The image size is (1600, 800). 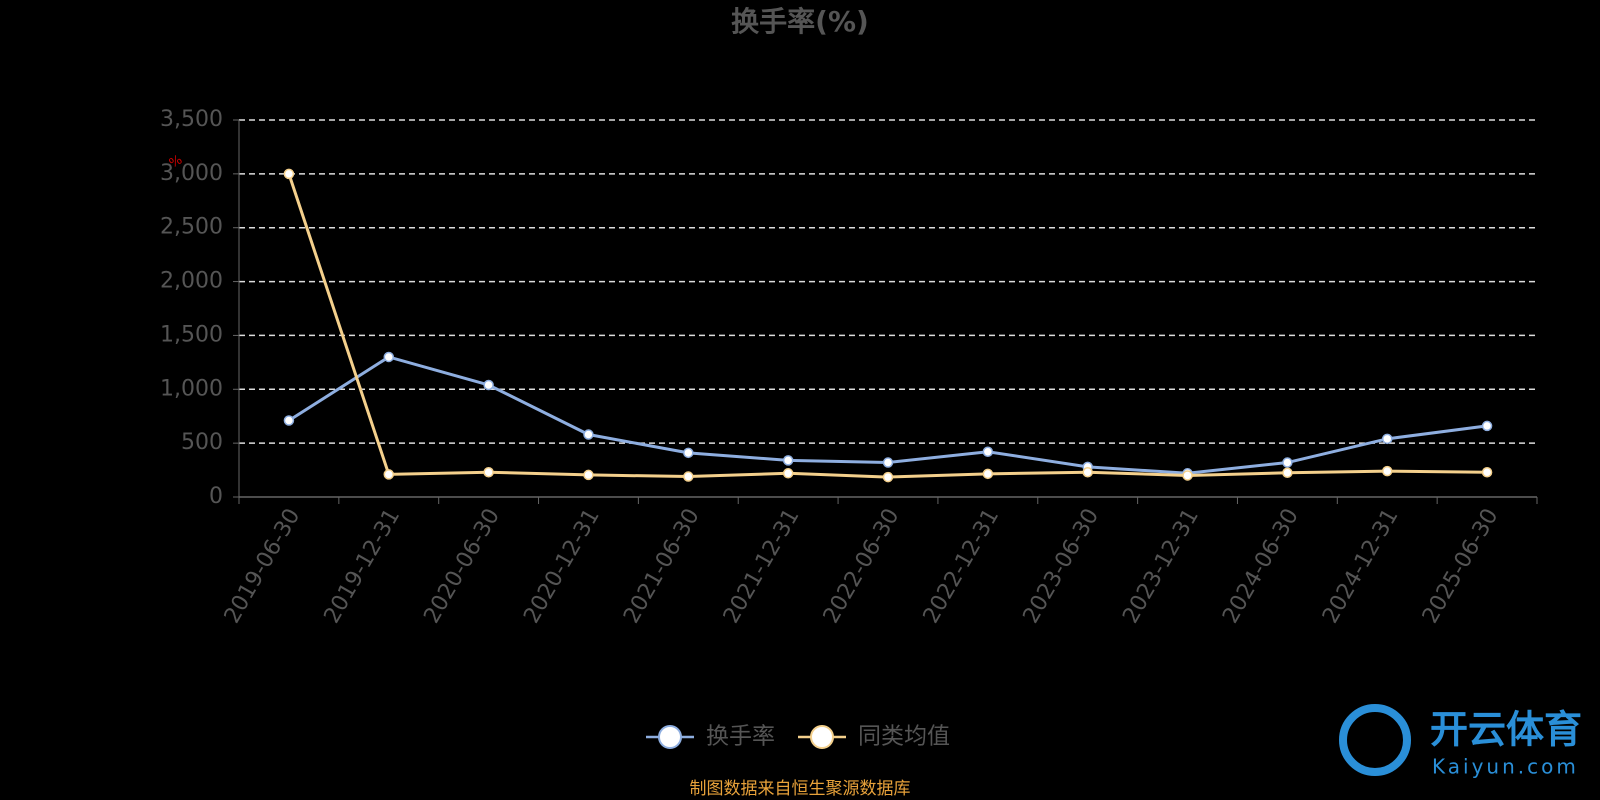 What do you see at coordinates (191, 388) in the screenshot?
I see `y-tick-label: 1,000` at bounding box center [191, 388].